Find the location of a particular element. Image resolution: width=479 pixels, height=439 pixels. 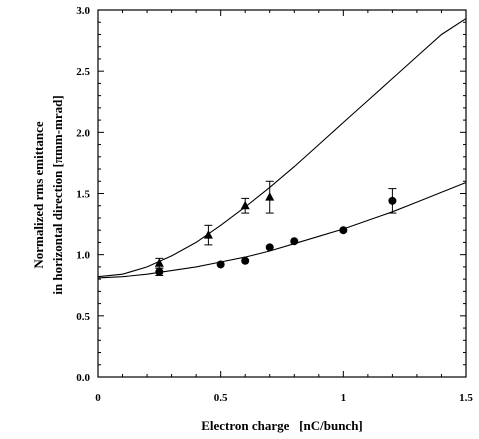

y-tick-label: 1.0 is located at coordinates (83, 256).